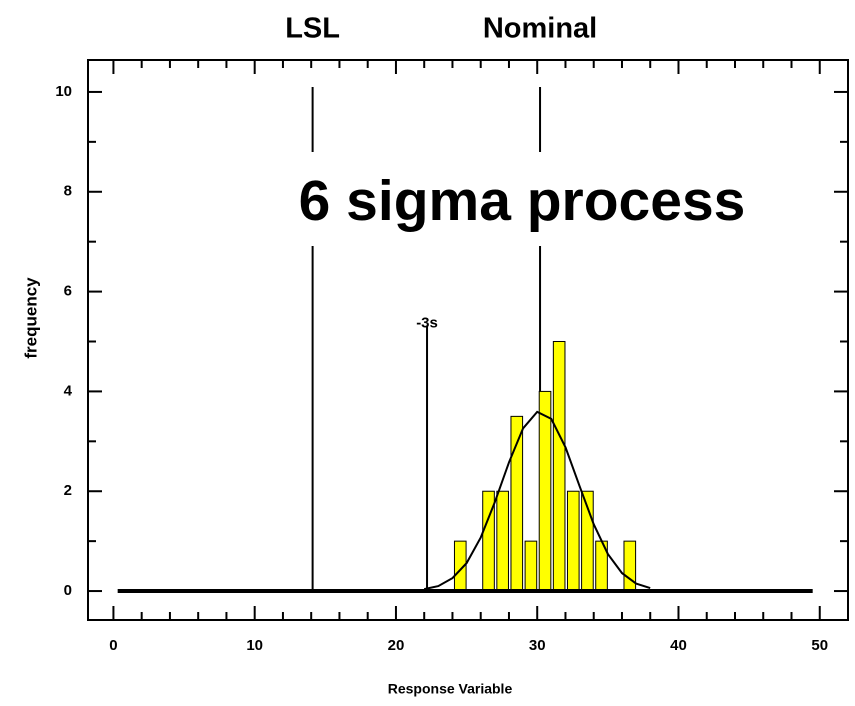  Describe the element at coordinates (68, 390) in the screenshot. I see `y-tick-label: 4` at that location.